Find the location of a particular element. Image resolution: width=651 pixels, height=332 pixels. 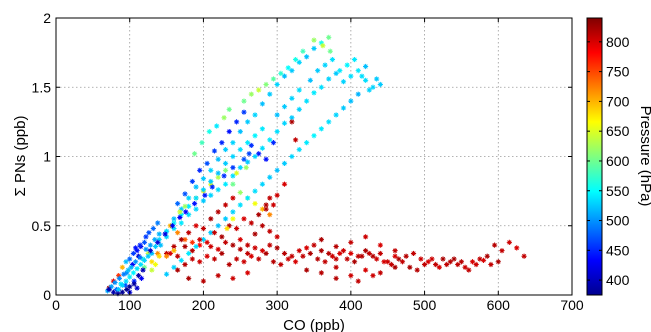

colorbar-tick-label: 500 is located at coordinates (618, 221).